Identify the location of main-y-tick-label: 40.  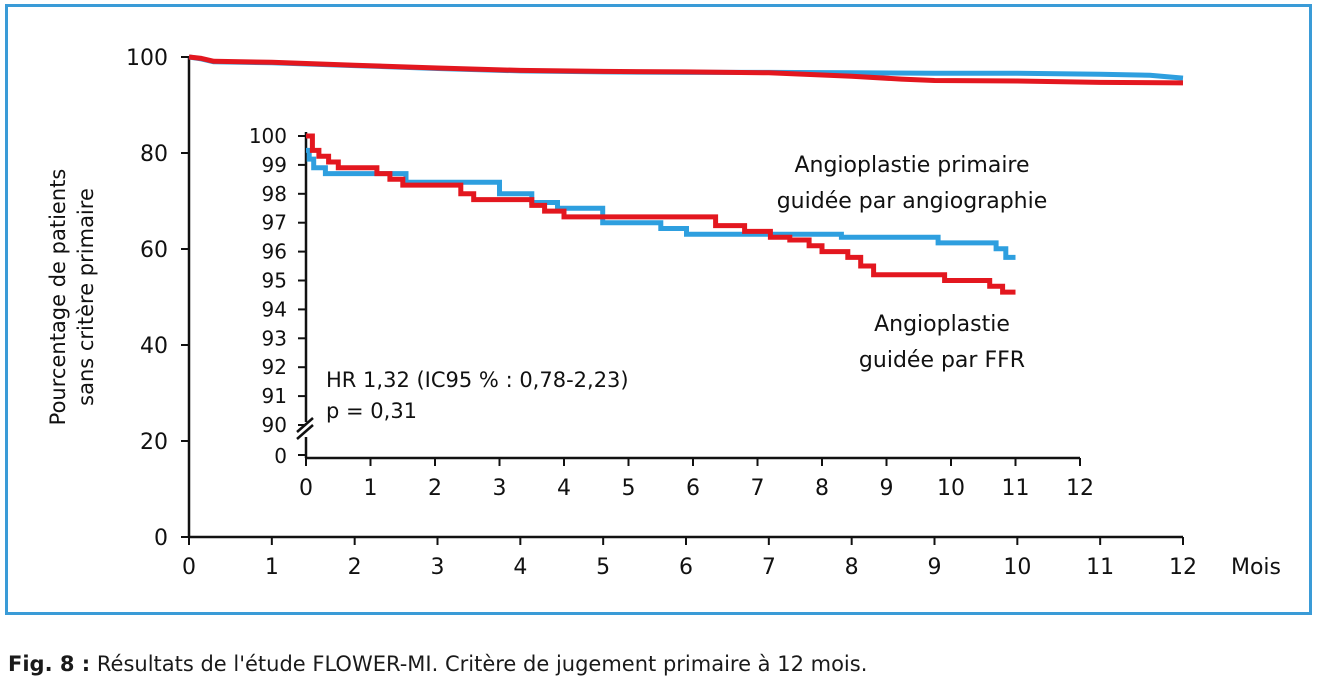
(154, 346).